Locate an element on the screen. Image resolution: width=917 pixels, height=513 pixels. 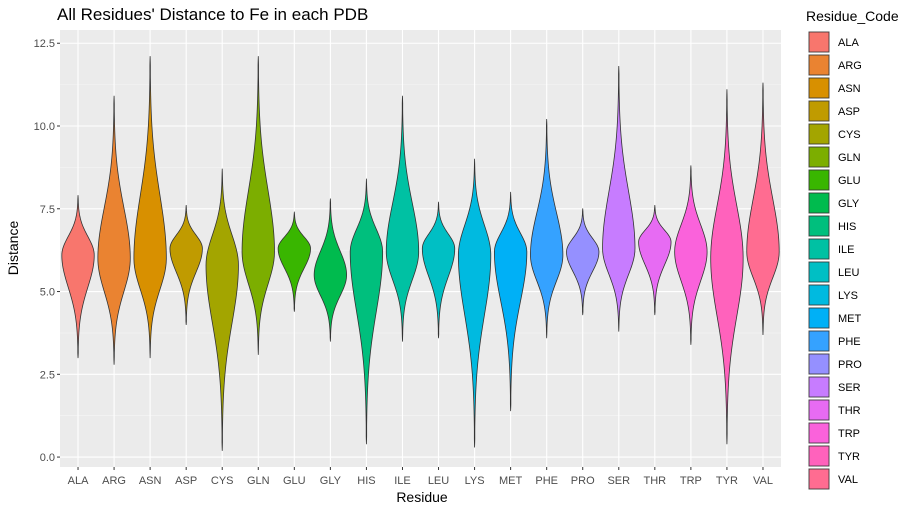
legend-label: VAL is located at coordinates (848, 480).